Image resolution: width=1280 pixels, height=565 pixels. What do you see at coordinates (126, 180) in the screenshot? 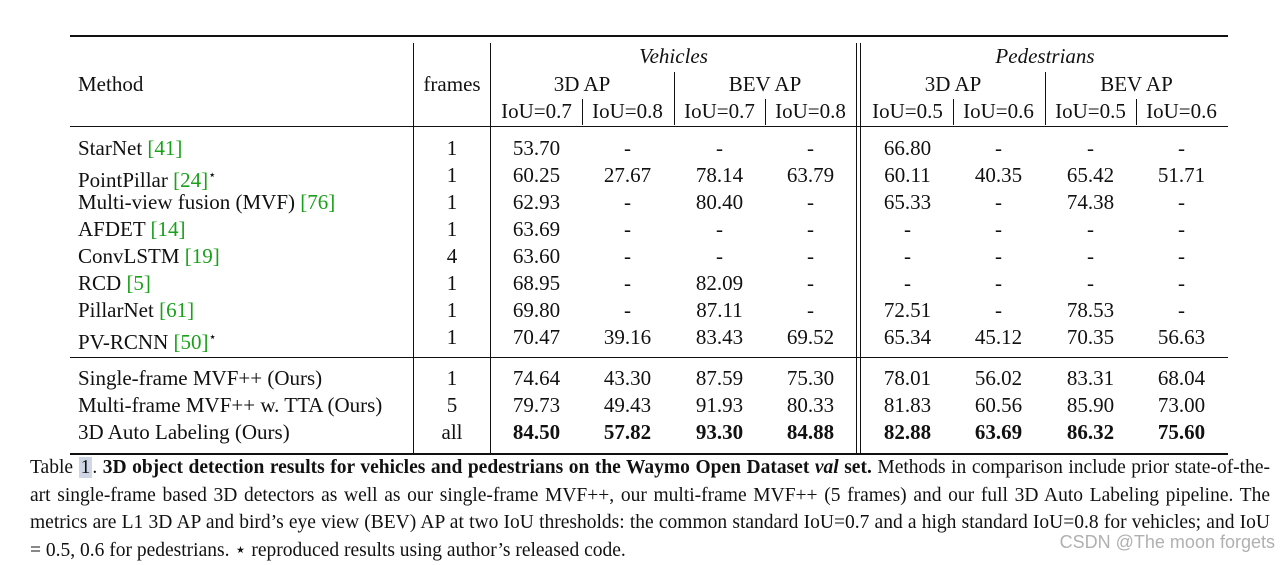
I see `method-label: PointPillar` at bounding box center [126, 180].